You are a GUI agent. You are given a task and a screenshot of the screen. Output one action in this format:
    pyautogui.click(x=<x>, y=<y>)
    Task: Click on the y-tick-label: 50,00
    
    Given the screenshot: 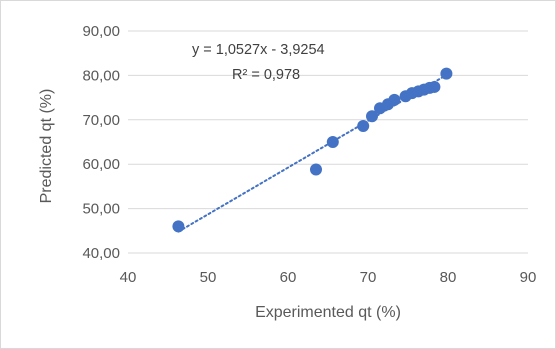 What is the action you would take?
    pyautogui.click(x=101, y=209)
    